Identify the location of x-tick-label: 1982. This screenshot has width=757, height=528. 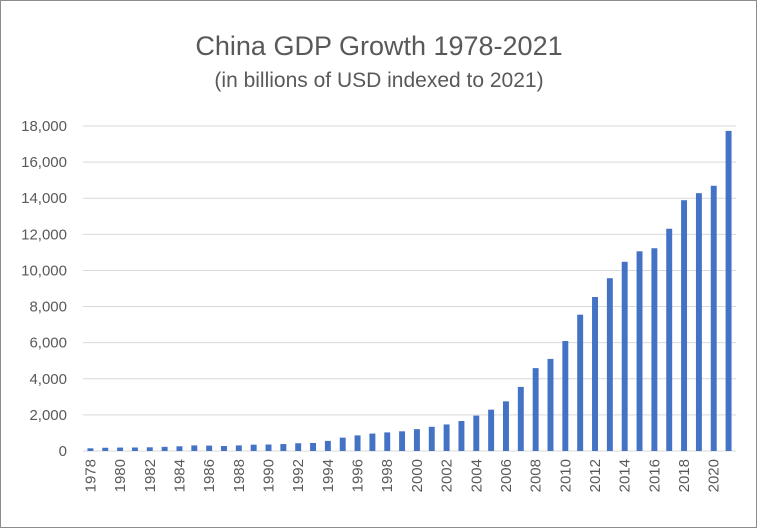
(150, 475).